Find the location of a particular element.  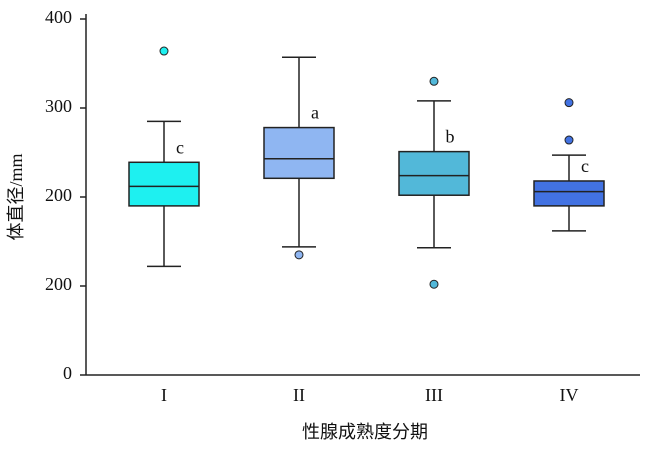

annotation: b is located at coordinates (450, 137).